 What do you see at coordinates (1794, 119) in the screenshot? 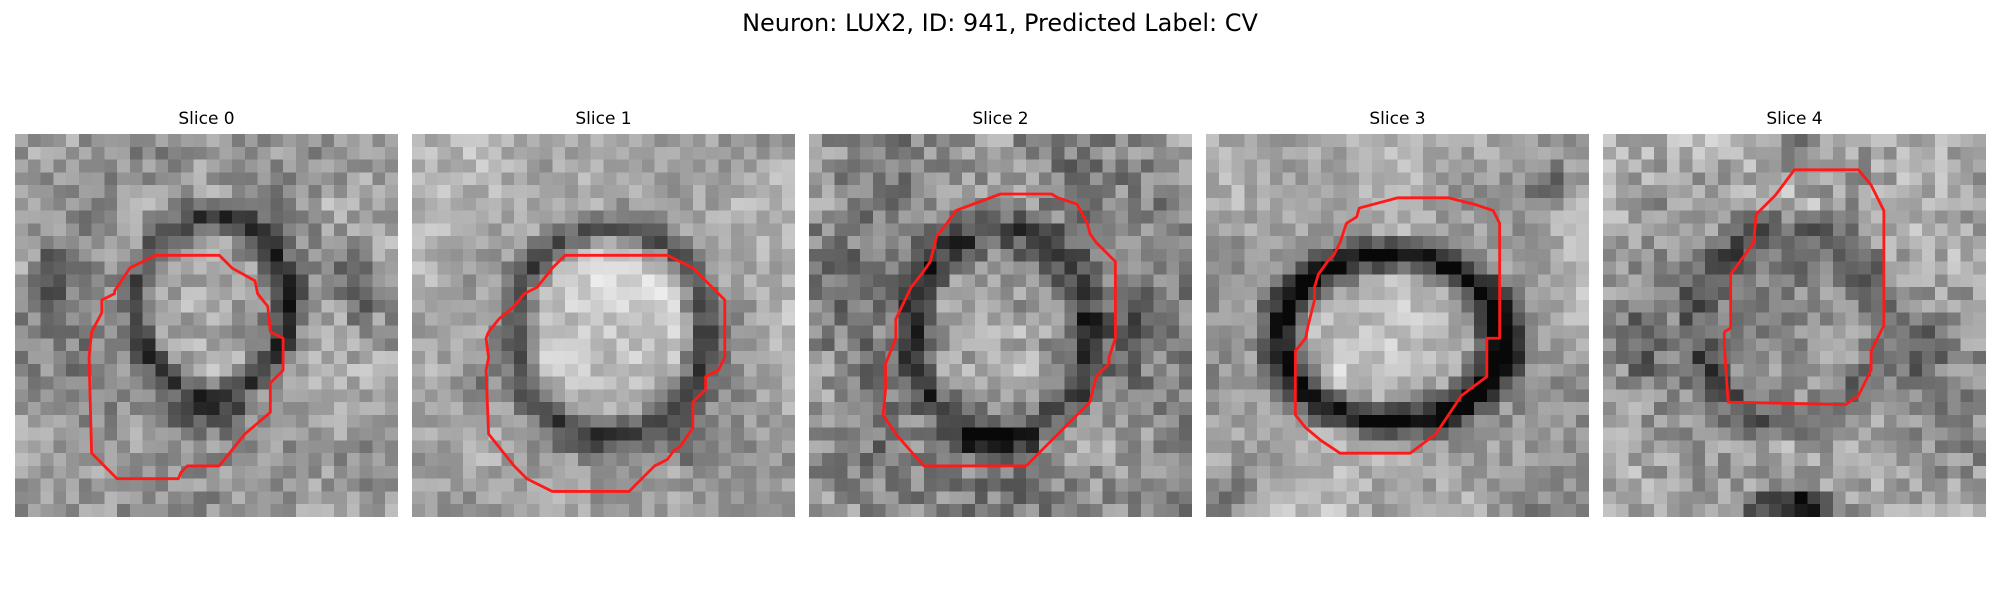
I see `slice-title-4: Slice 4` at bounding box center [1794, 119].